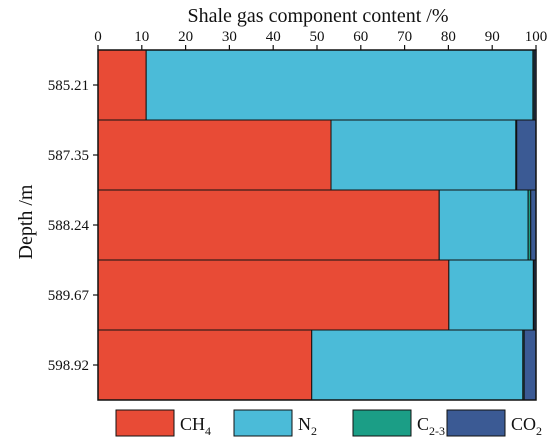  I want to click on bar-segment-ch4-587.35, so click(214, 155).